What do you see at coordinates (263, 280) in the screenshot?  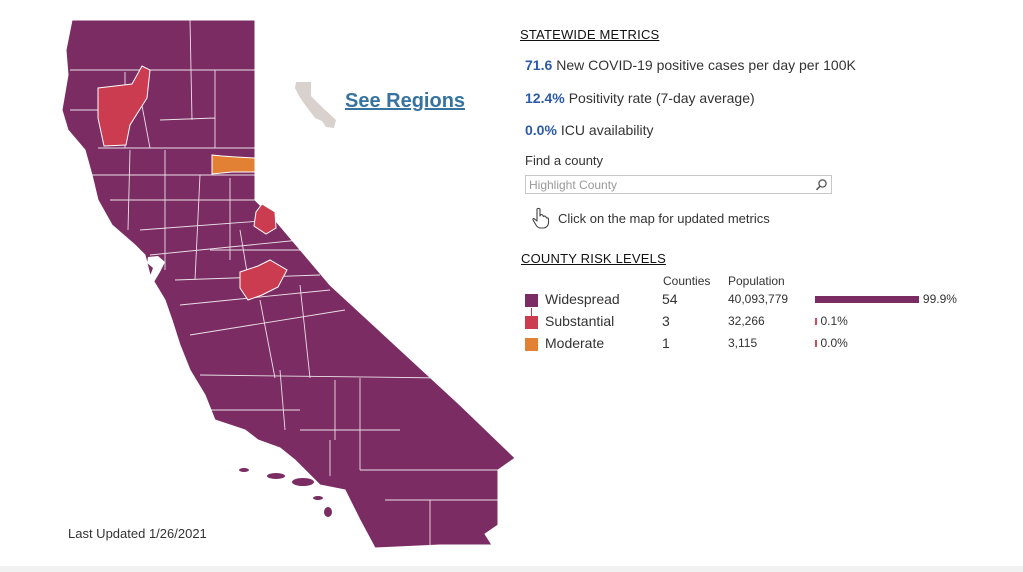 I see `county-mariposa` at bounding box center [263, 280].